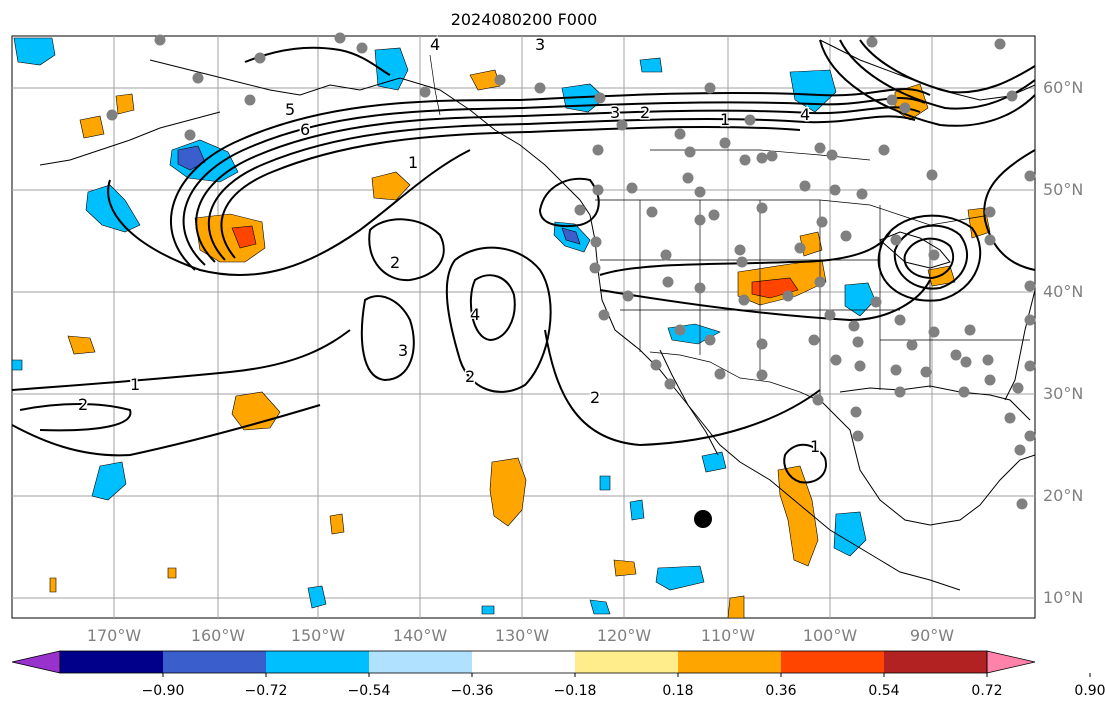  What do you see at coordinates (523, 662) in the screenshot?
I see `colorbar-outline` at bounding box center [523, 662].